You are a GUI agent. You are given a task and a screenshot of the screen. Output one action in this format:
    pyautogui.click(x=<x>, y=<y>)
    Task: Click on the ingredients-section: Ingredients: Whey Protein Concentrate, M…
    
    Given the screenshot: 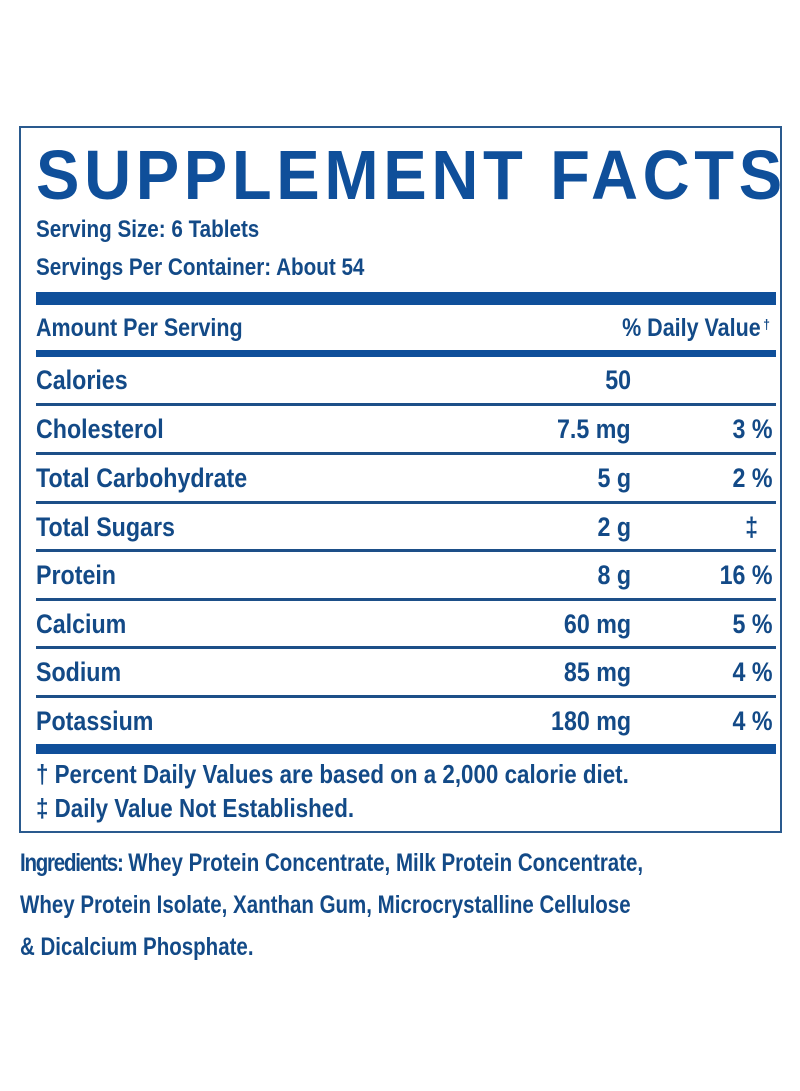 What is the action you would take?
    pyautogui.click(x=405, y=905)
    